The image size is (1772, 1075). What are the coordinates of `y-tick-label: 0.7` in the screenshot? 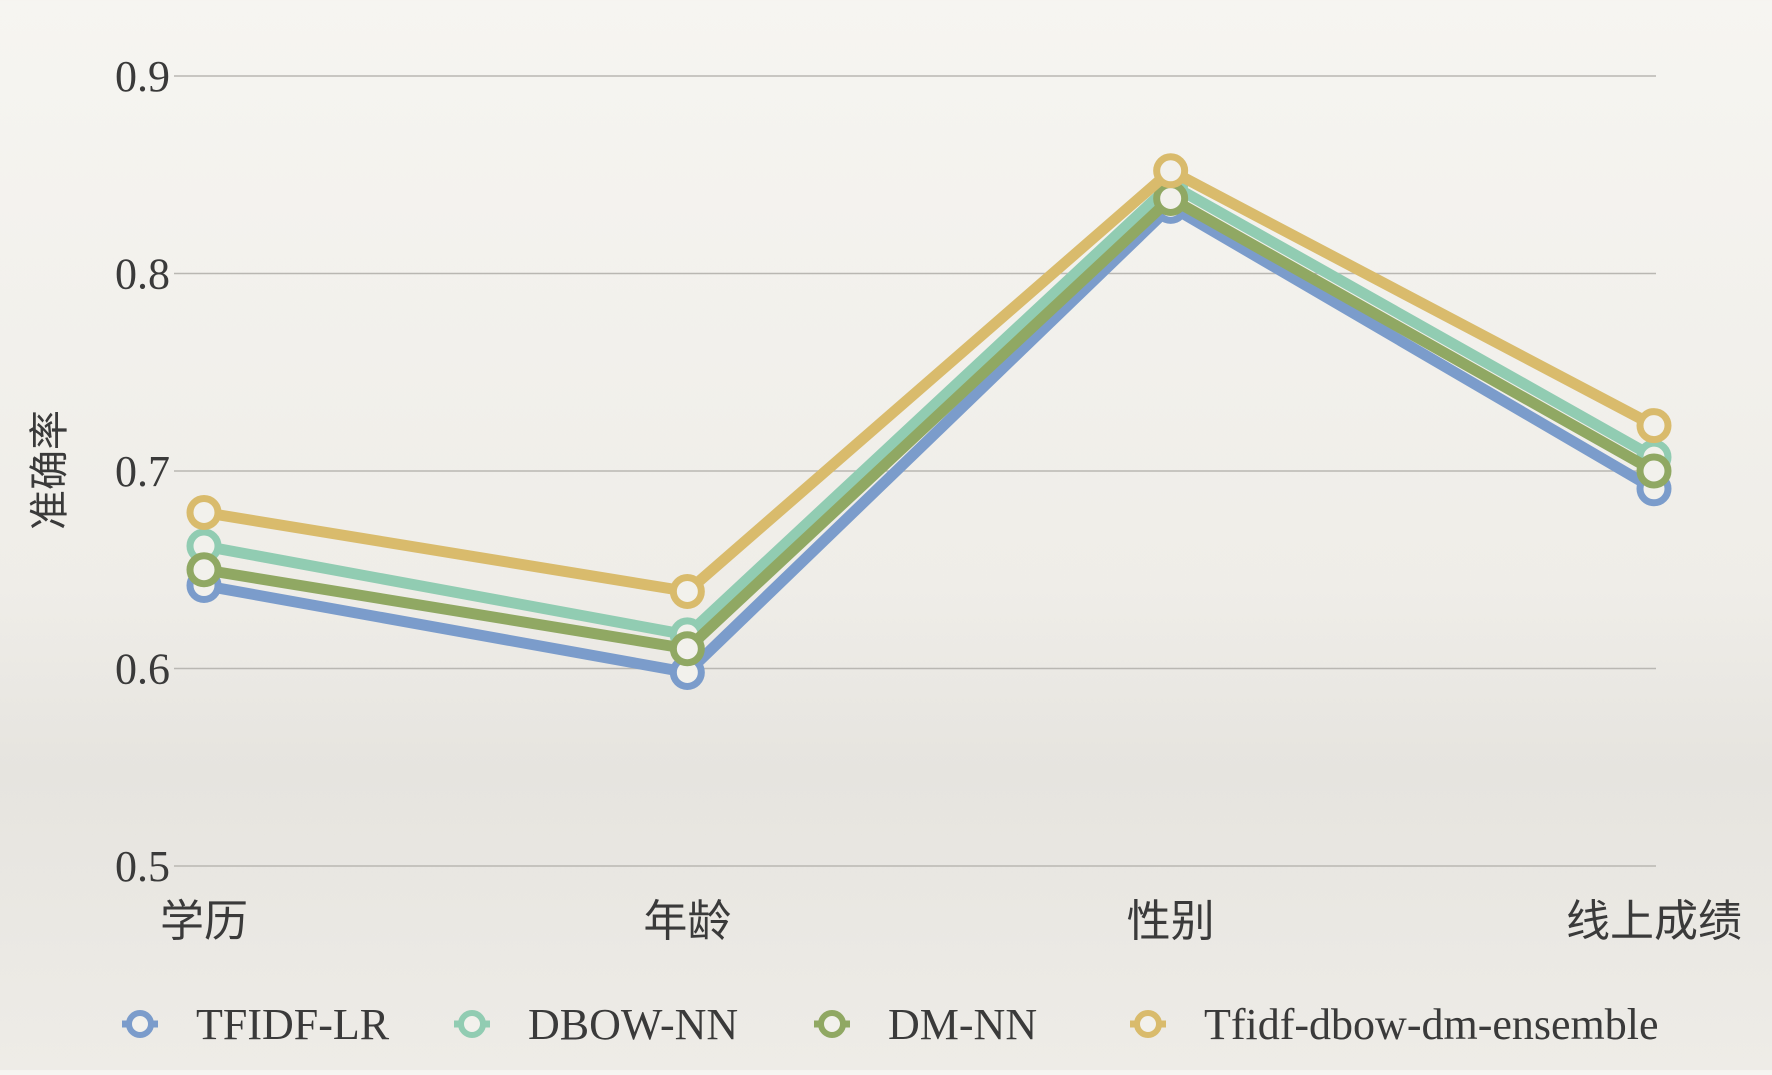 It's located at (142, 471).